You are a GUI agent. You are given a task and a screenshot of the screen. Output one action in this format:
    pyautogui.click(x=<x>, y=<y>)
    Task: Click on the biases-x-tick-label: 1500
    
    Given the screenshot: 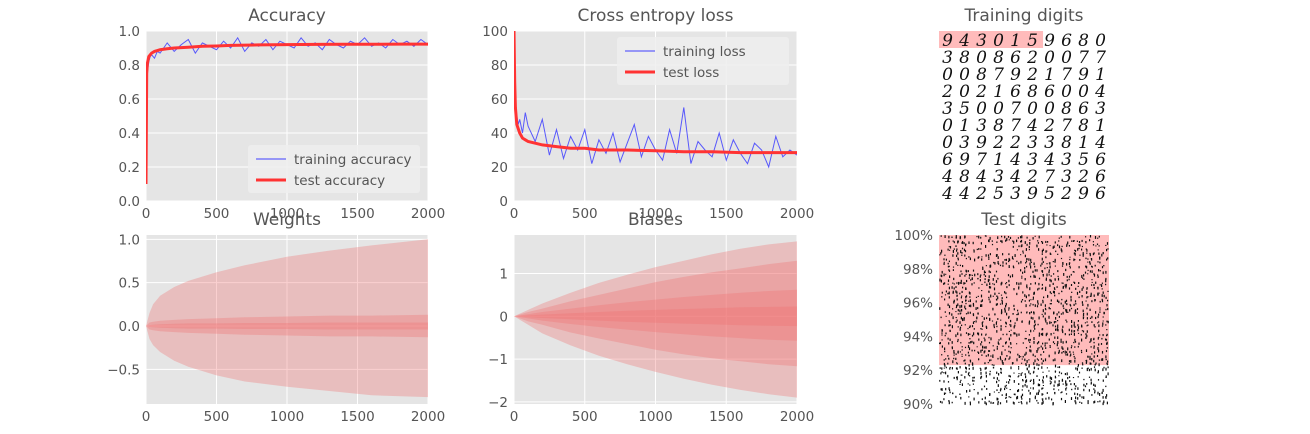 What is the action you would take?
    pyautogui.click(x=726, y=417)
    